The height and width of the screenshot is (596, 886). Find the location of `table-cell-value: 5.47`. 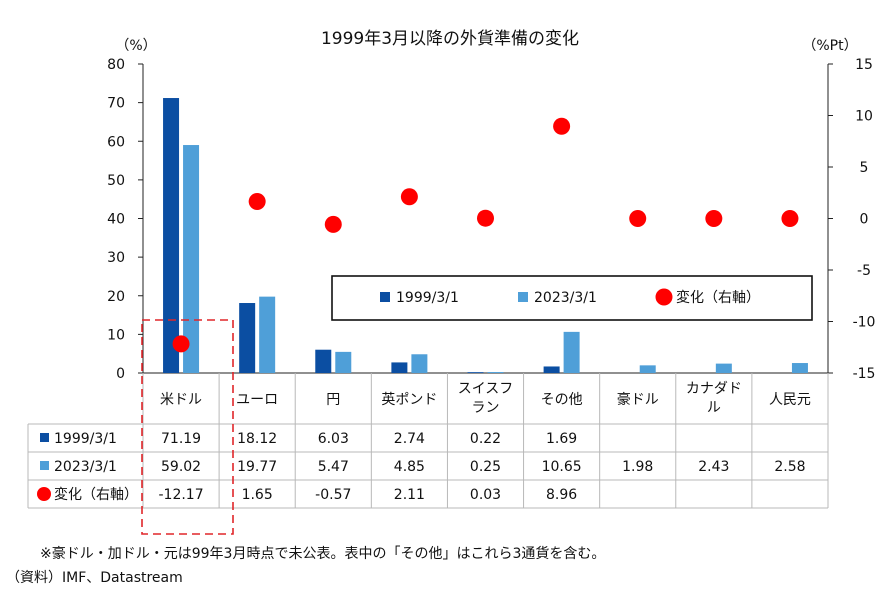

table-cell-value: 5.47 is located at coordinates (333, 467).